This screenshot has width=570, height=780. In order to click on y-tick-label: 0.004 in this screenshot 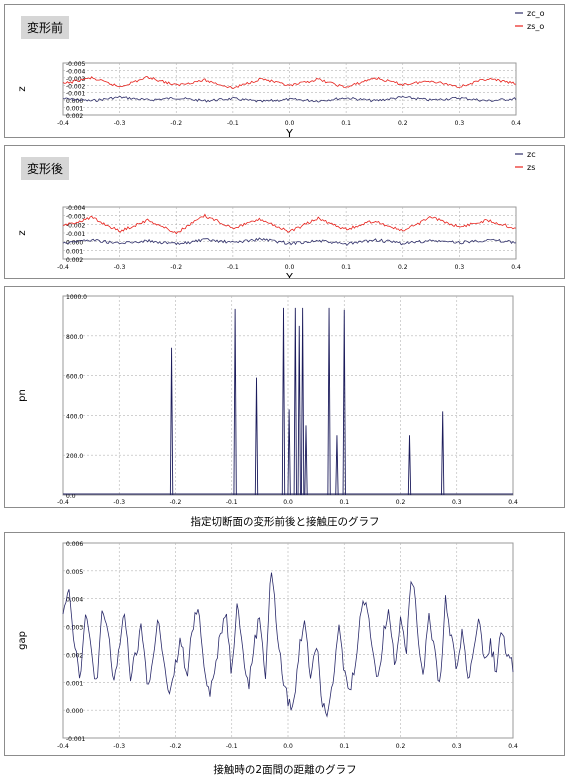, I will do `click(74, 600)`.